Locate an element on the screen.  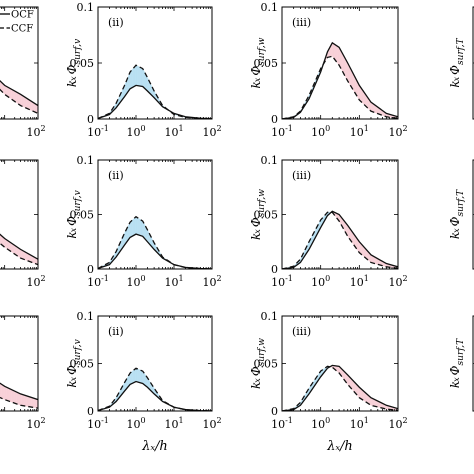
x-axis-label: λₓ/h is located at coordinates (154, 446).